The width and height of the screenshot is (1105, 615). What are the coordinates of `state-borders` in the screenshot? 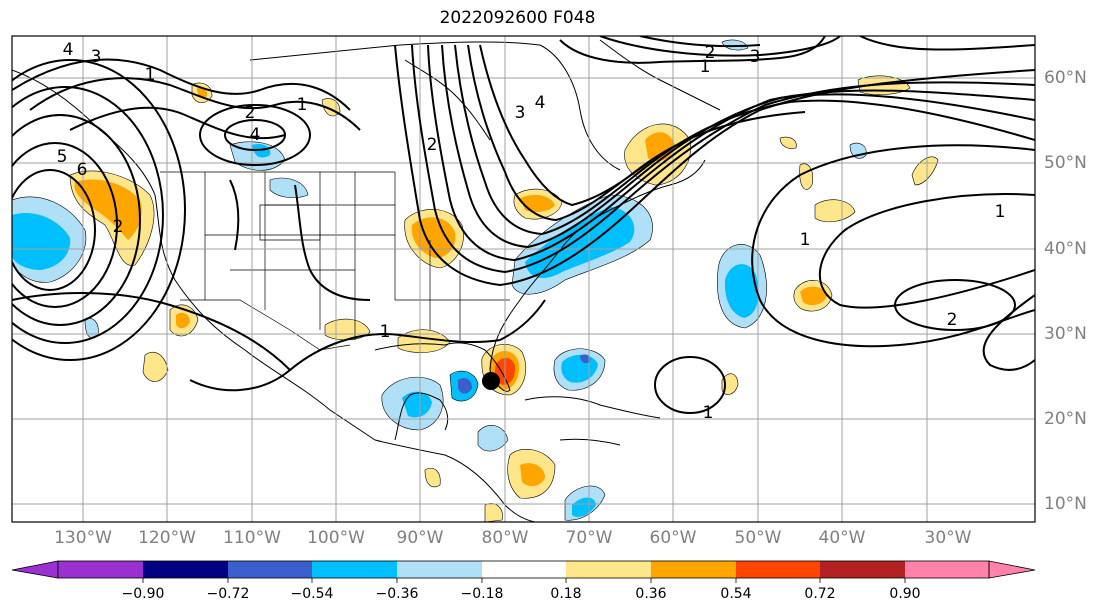 It's located at (335, 261).